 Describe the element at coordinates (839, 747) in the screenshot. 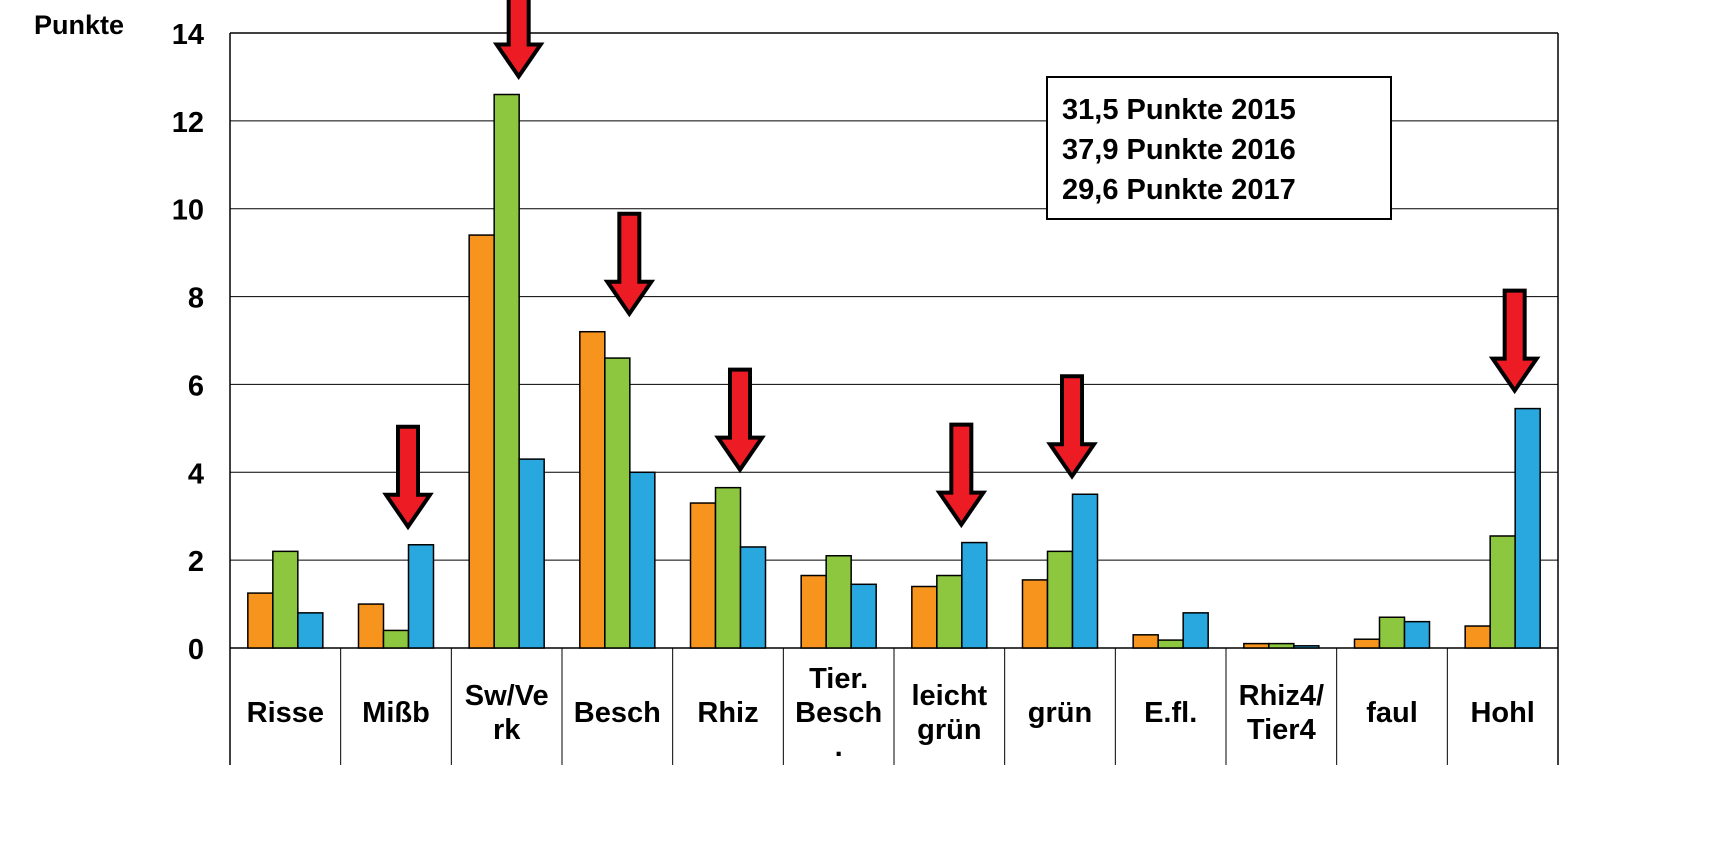

I see `x-tick-label: .` at that location.